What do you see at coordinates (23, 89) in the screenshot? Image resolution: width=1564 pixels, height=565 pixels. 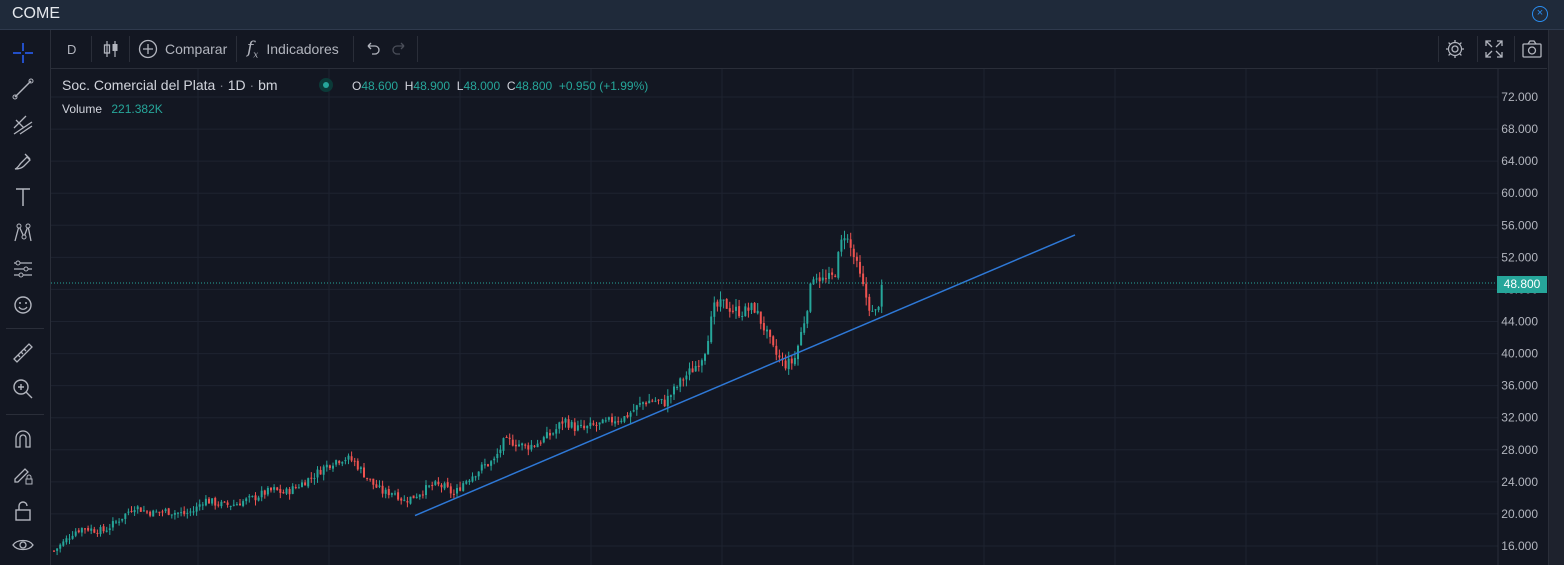 I see `trend-line-icon` at bounding box center [23, 89].